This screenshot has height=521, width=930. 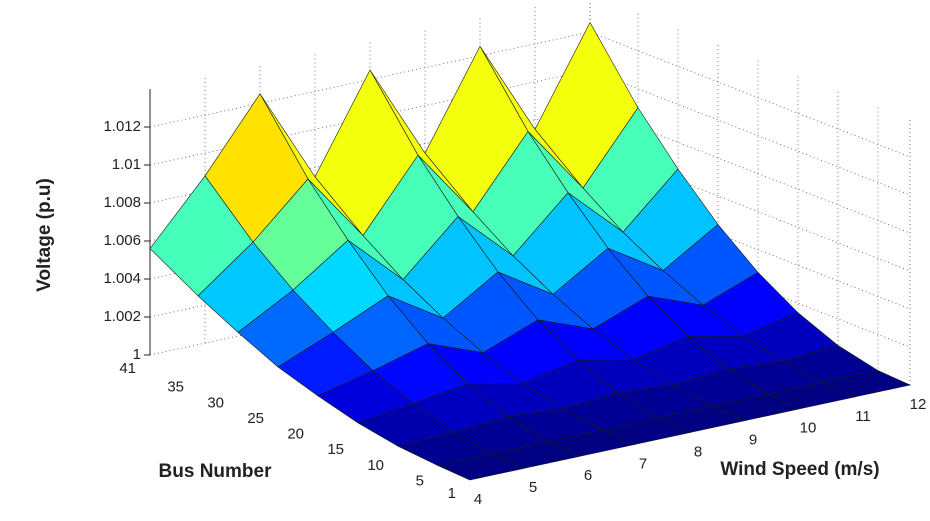 I want to click on z-tick-label: 1.012, so click(x=122, y=126).